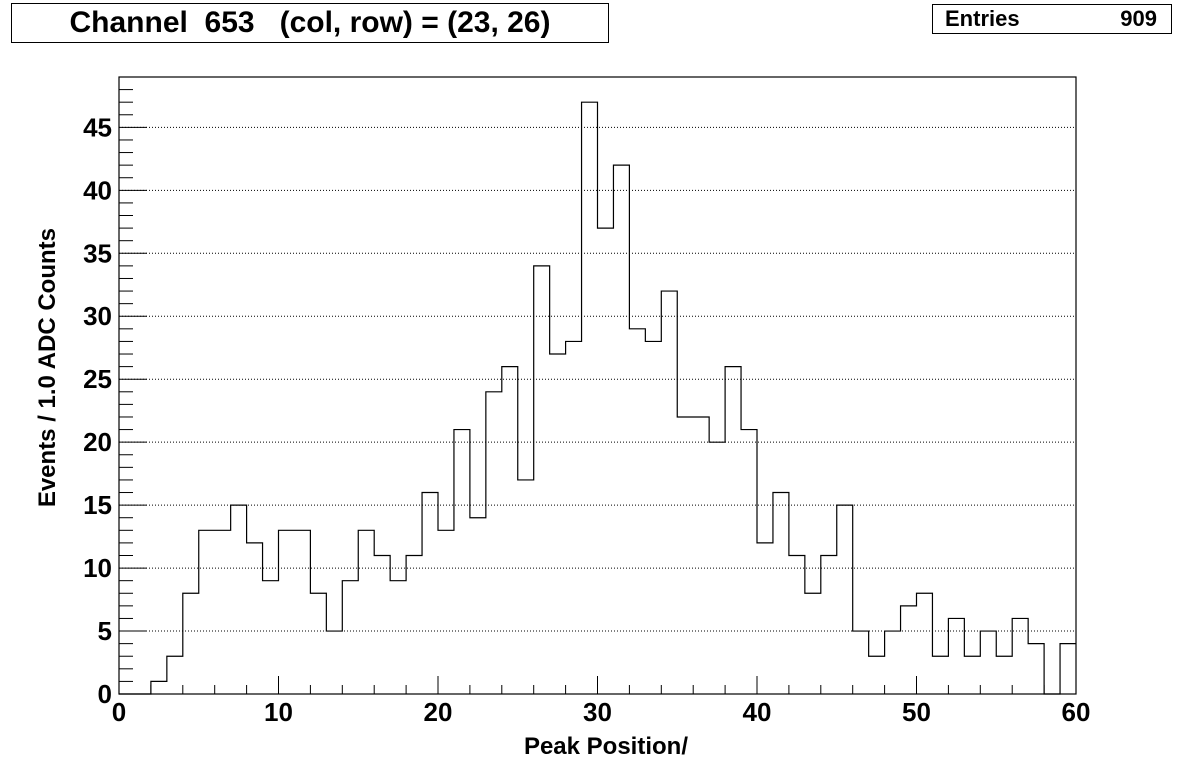 Image resolution: width=1196 pixels, height=772 pixels. I want to click on x-tick-label: 50, so click(916, 712).